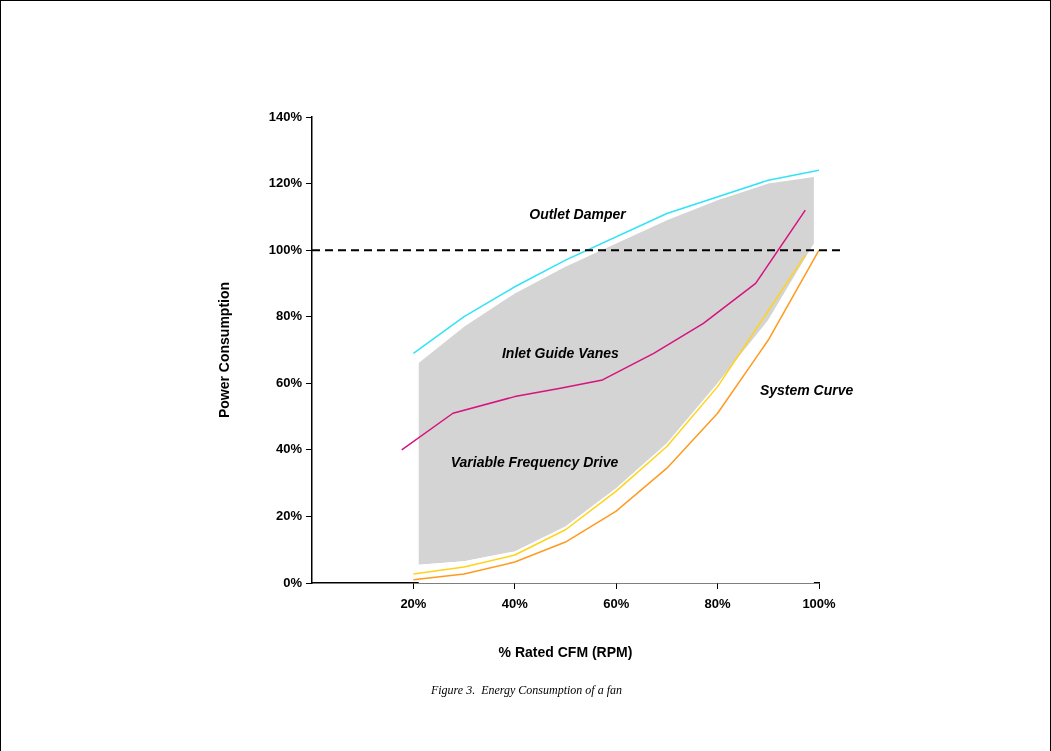 This screenshot has width=1051, height=751. Describe the element at coordinates (526, 690) in the screenshot. I see `caption: Figure 3. Energy Consumption of a fan` at that location.